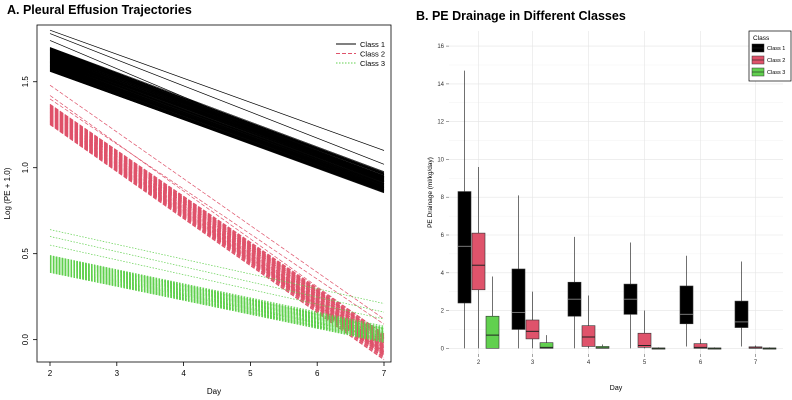 The image size is (792, 400). What do you see at coordinates (440, 123) in the screenshot?
I see `y-tick-label: 12` at bounding box center [440, 123].